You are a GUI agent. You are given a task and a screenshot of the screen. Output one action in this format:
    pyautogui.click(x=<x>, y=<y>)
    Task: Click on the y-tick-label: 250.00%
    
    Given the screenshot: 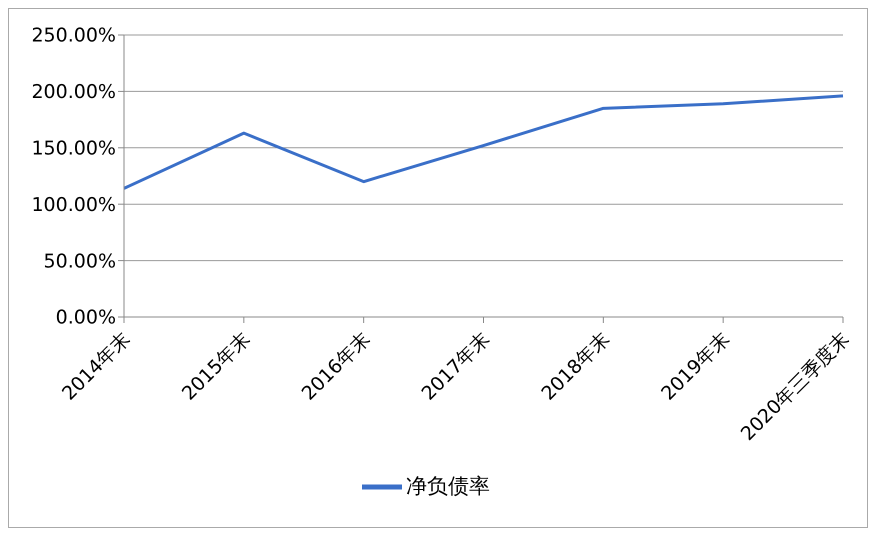 What is the action you would take?
    pyautogui.click(x=73, y=35)
    